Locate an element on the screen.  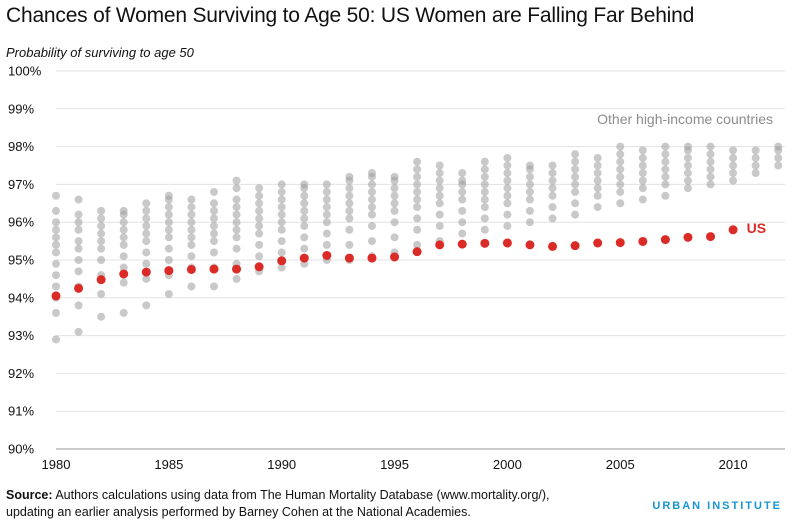
other-point-1997 is located at coordinates (439, 203).